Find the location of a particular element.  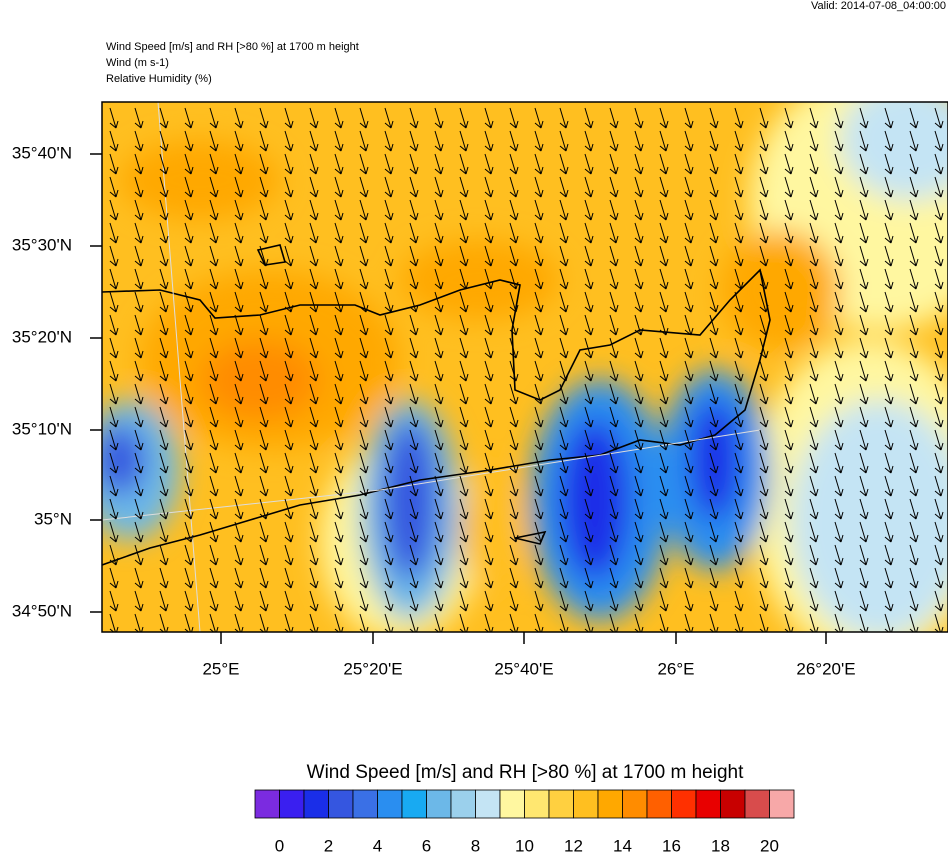

colorbar-label: 8 is located at coordinates (475, 845).